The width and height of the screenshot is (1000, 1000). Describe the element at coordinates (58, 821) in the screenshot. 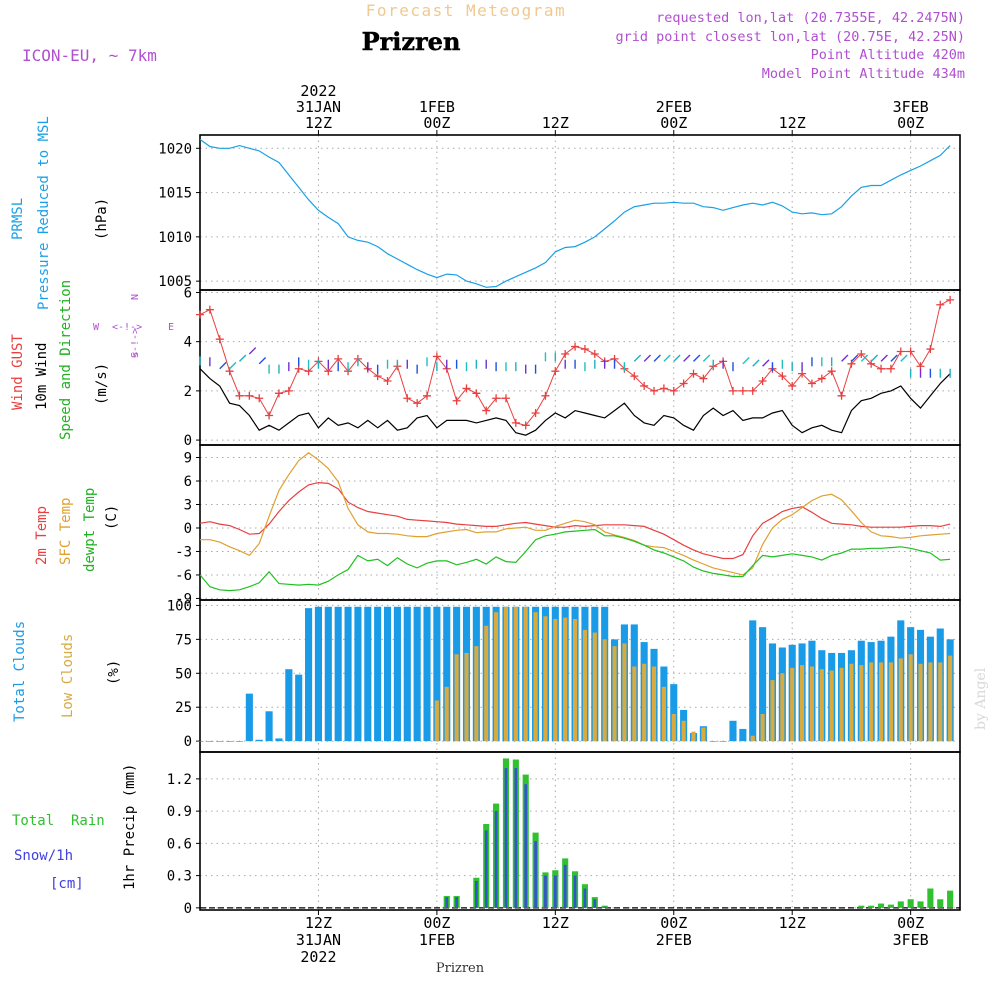

I see `precip-label-rain: Total Rain` at that location.